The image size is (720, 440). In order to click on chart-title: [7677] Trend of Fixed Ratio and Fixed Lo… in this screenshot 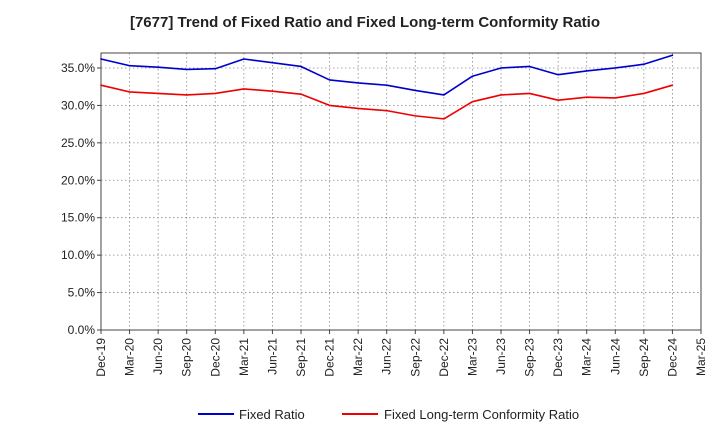, I will do `click(365, 22)`.